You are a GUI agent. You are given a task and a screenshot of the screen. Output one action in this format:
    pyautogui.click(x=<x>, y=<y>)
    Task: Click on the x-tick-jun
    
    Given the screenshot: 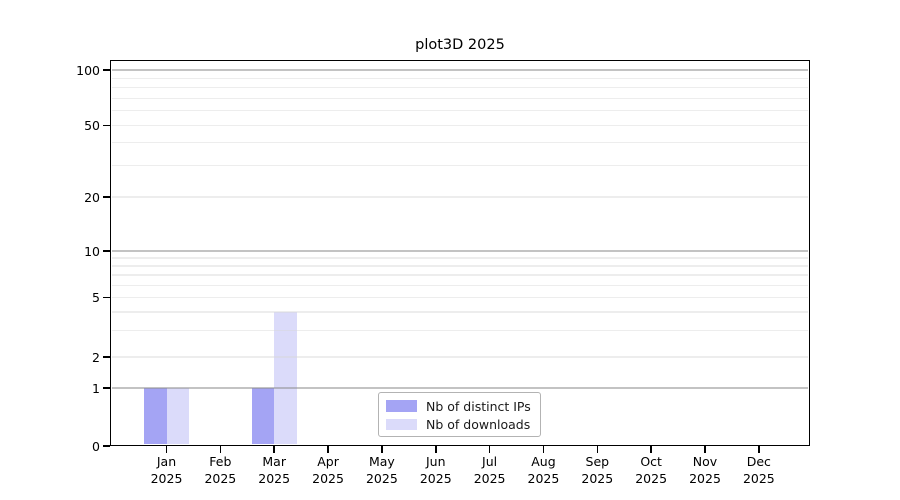 What is the action you would take?
    pyautogui.click(x=435, y=449)
    